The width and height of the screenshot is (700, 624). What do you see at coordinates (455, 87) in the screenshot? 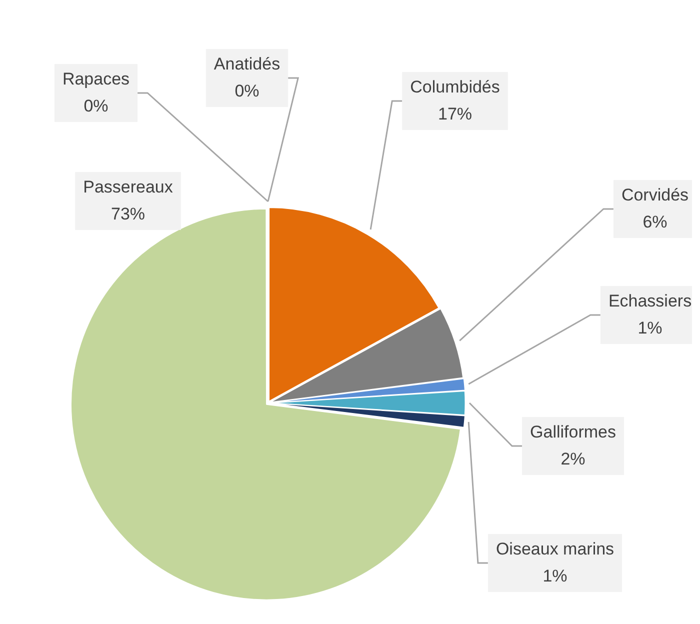
I see `slice-label: Columbidés` at bounding box center [455, 87].